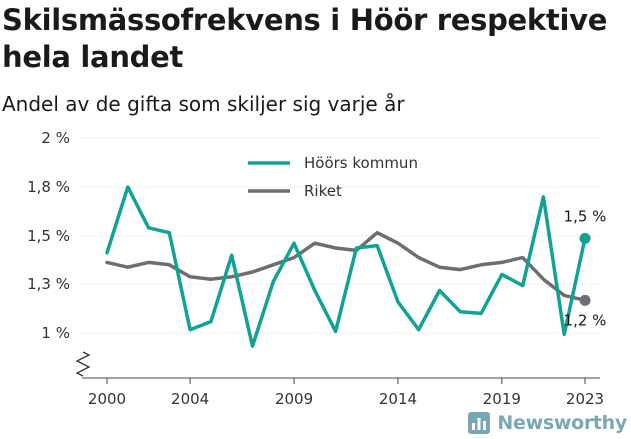  Describe the element at coordinates (55, 333) in the screenshot. I see `y-tick-label: 1 %` at that location.